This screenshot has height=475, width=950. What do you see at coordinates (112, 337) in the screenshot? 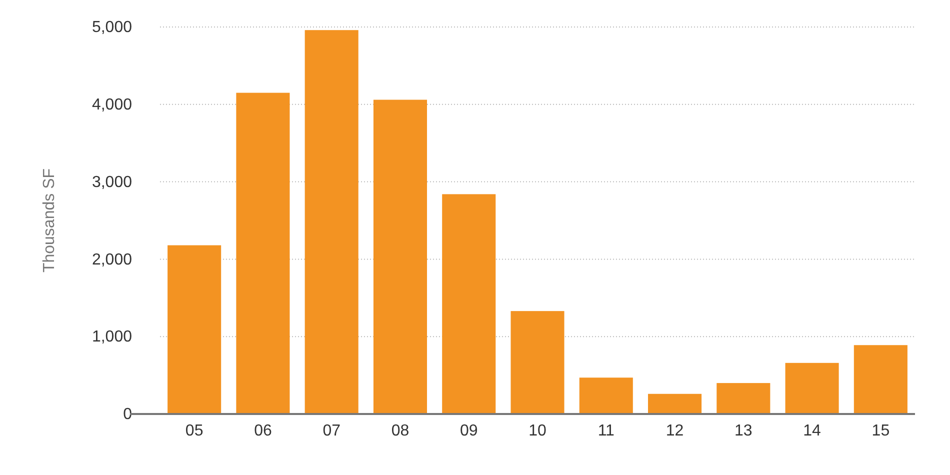
I see `y-tick-label: 1,000` at bounding box center [112, 337].